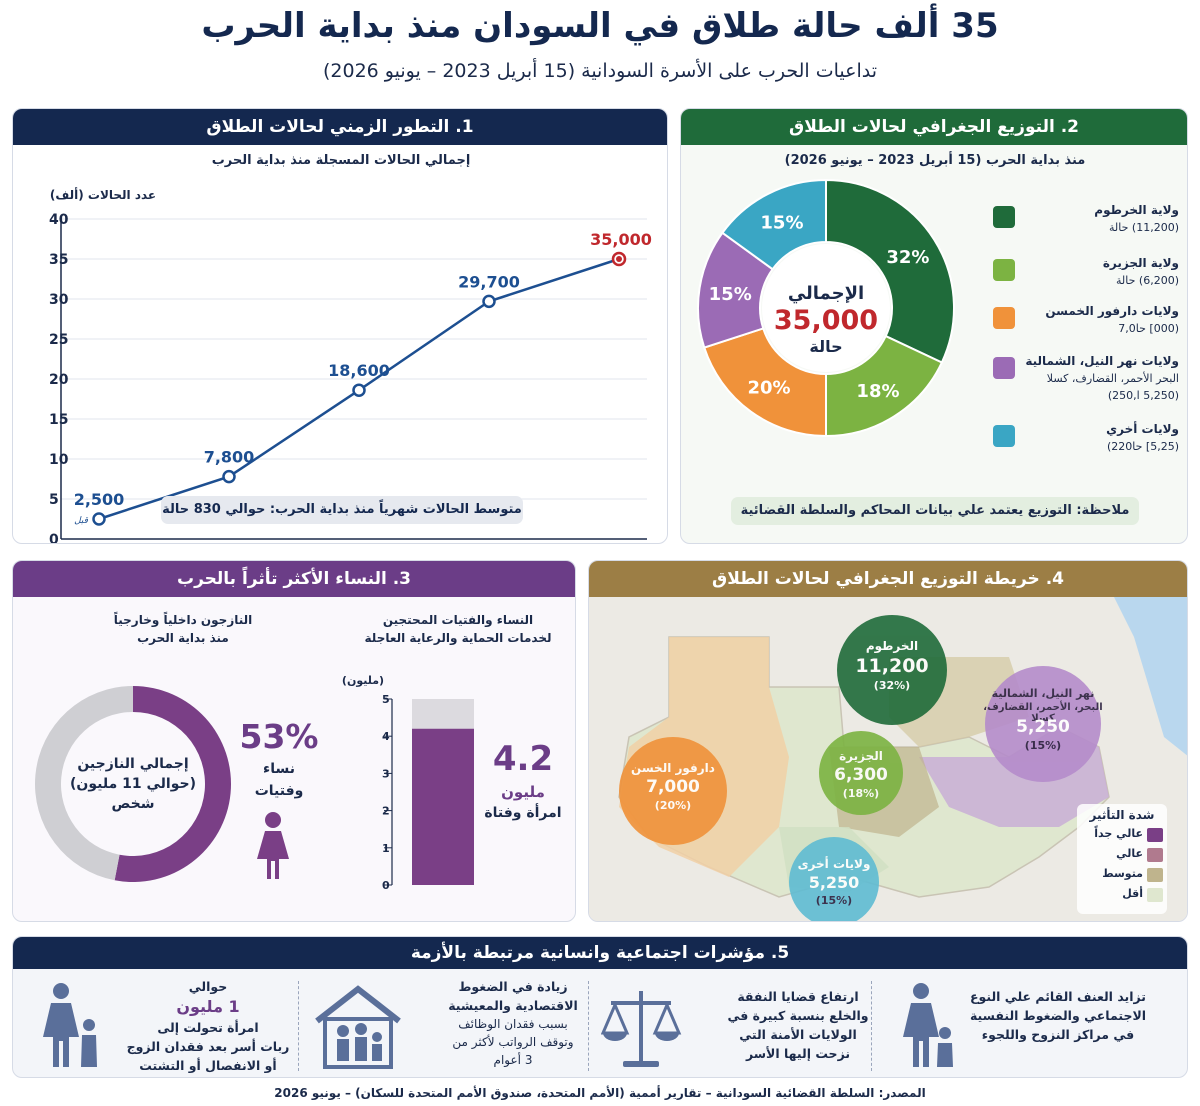  What do you see at coordinates (386, 773) in the screenshot?
I see `bar-tick-label: 3` at bounding box center [386, 773].